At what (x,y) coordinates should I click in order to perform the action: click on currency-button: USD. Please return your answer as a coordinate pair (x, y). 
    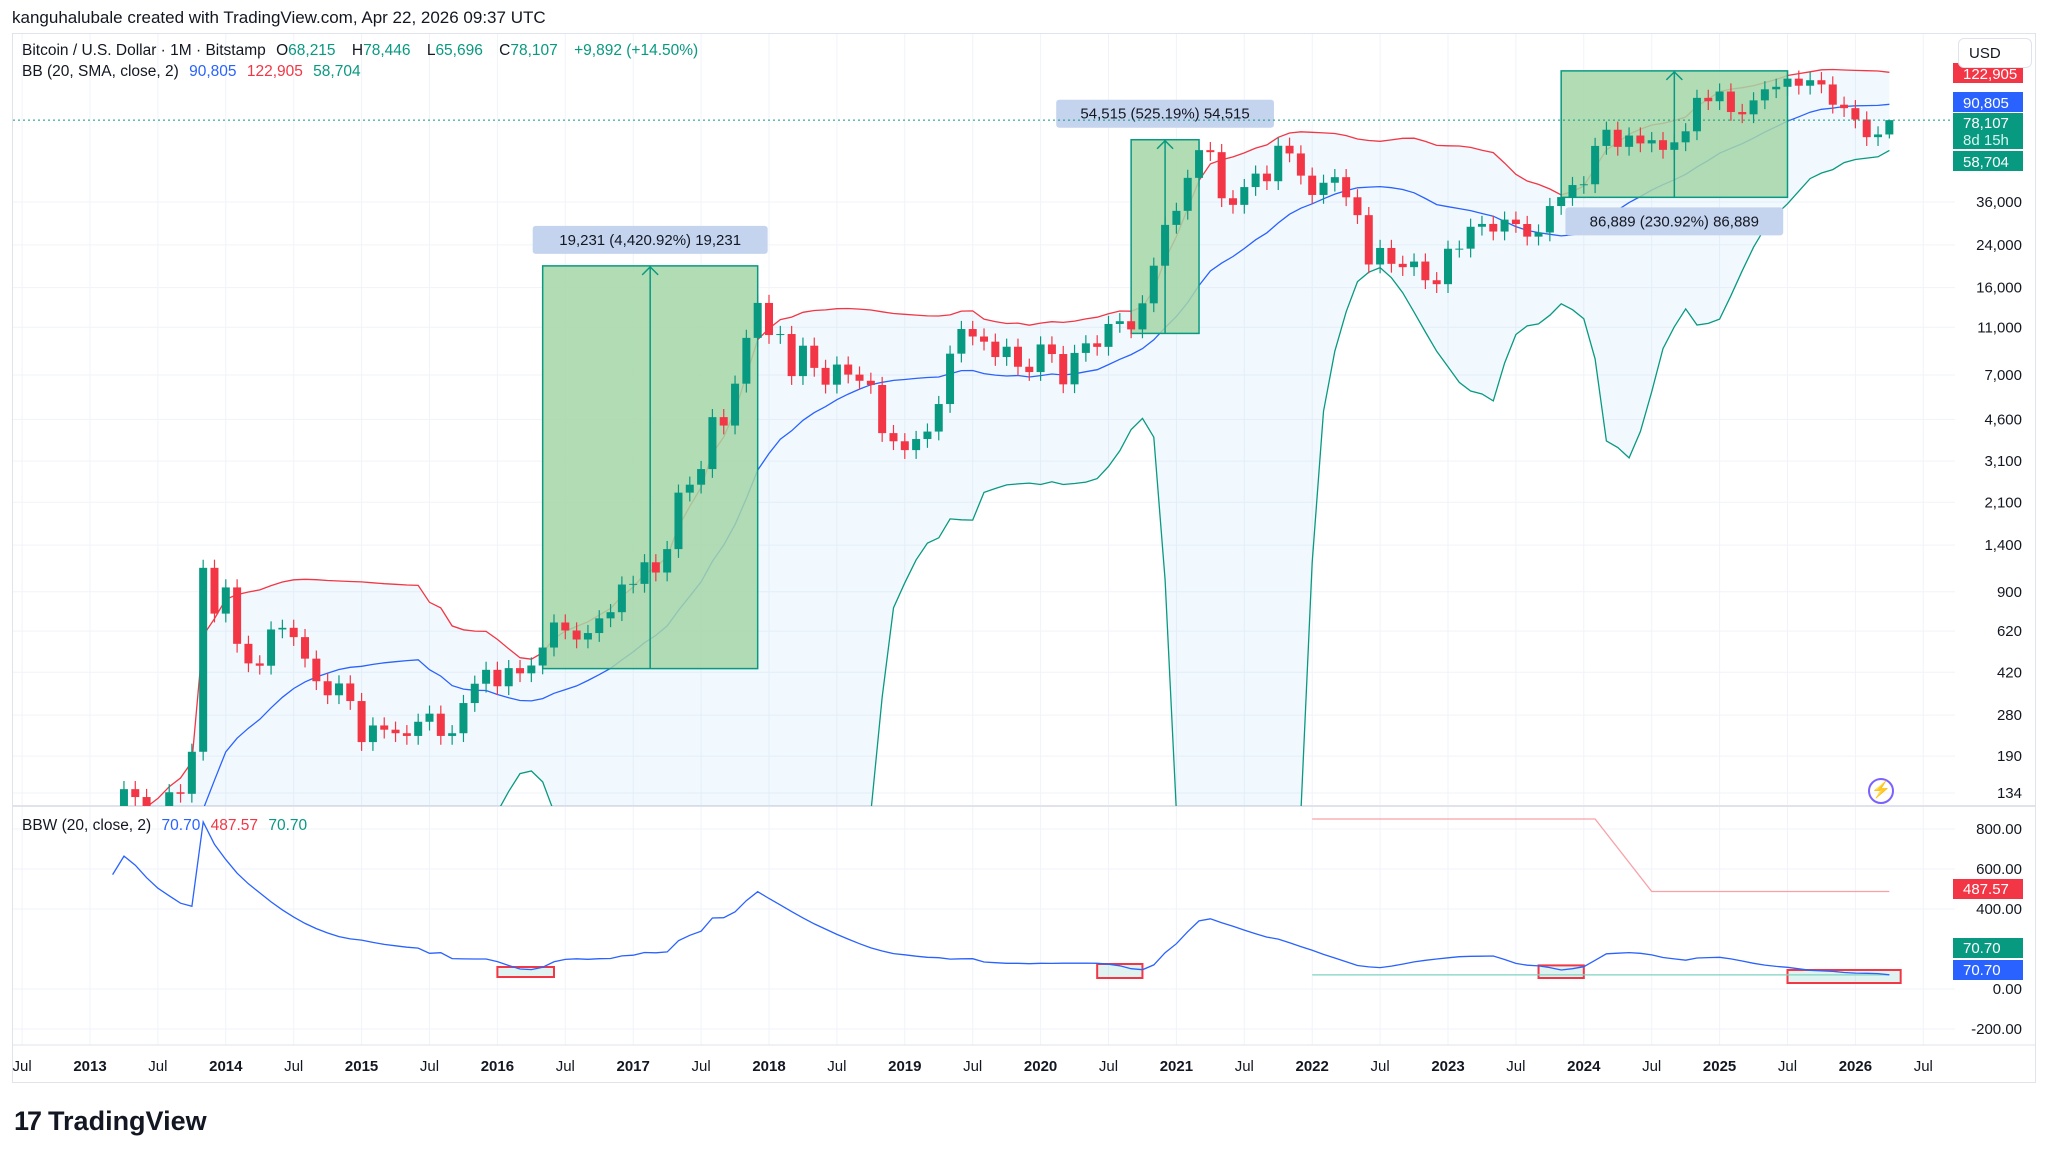
    Looking at the image, I should click on (1995, 53).